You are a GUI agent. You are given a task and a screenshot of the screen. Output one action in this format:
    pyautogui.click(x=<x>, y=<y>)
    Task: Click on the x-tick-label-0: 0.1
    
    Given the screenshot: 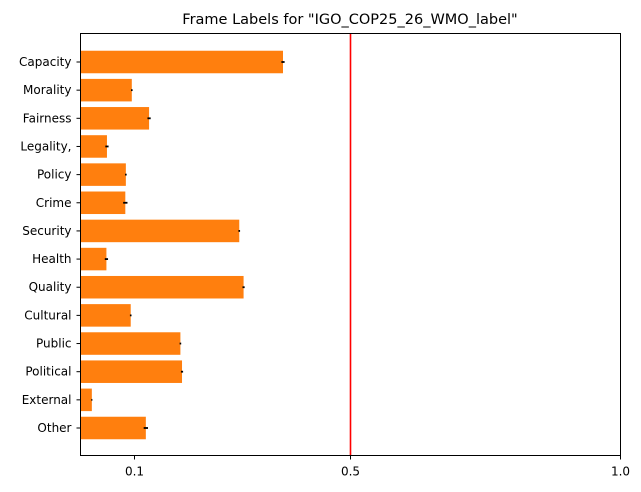 What is the action you would take?
    pyautogui.click(x=134, y=472)
    